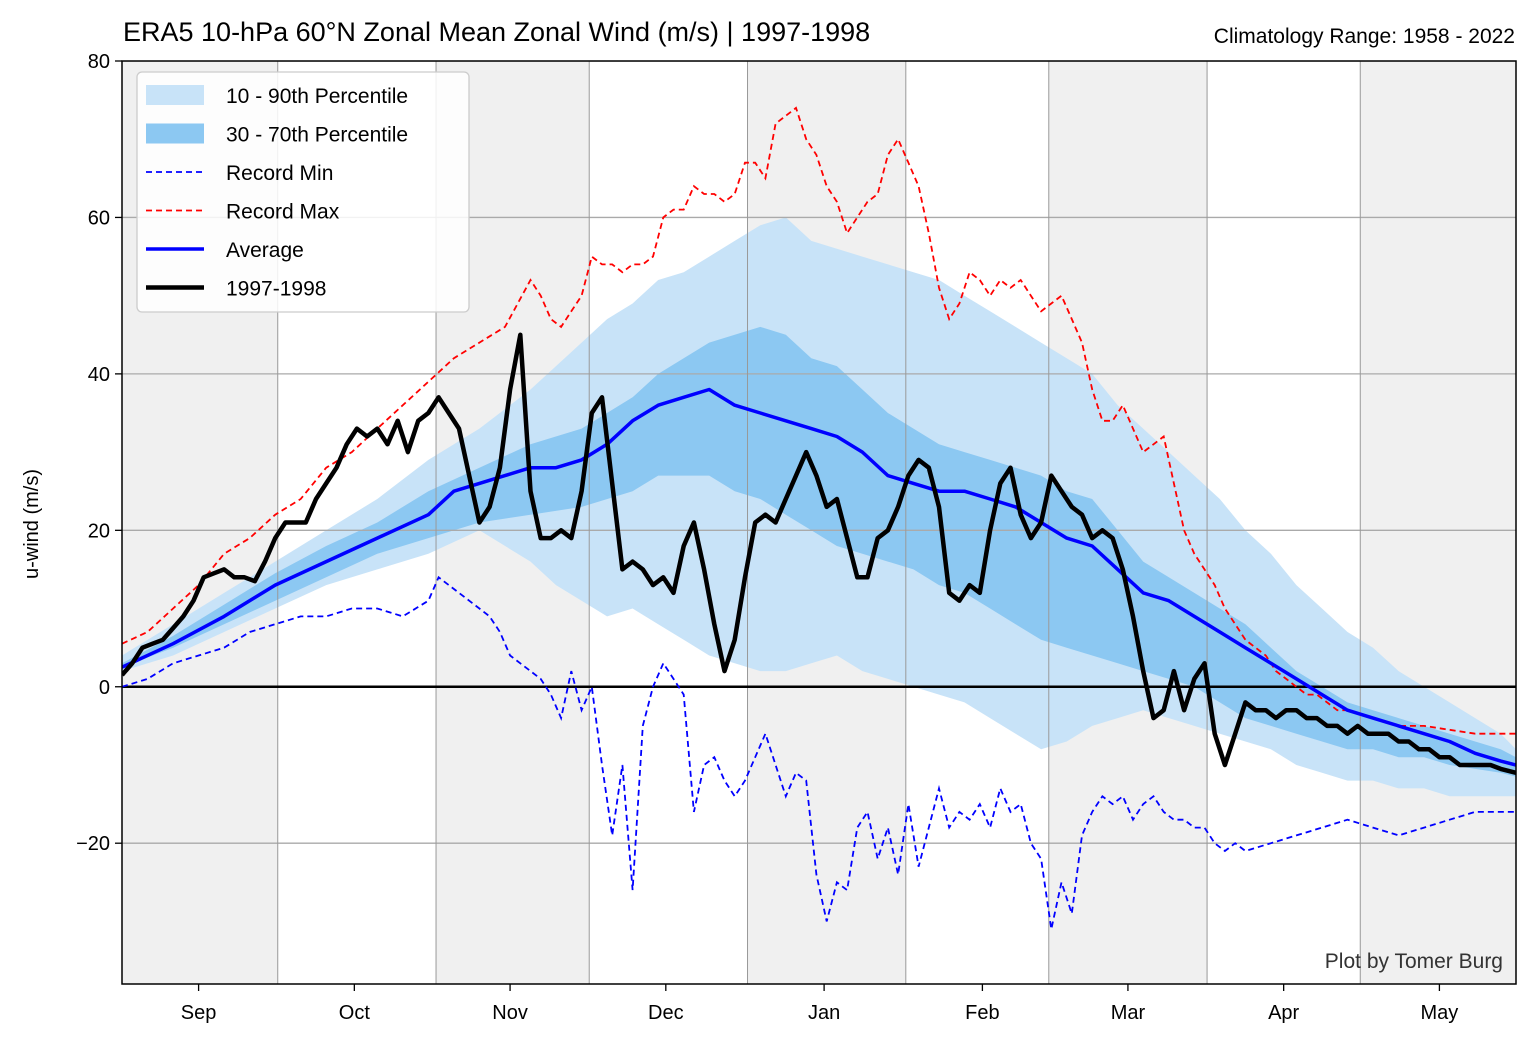 The width and height of the screenshot is (1537, 1046). Describe the element at coordinates (1438, 522) in the screenshot. I see `month-shade-band` at that location.